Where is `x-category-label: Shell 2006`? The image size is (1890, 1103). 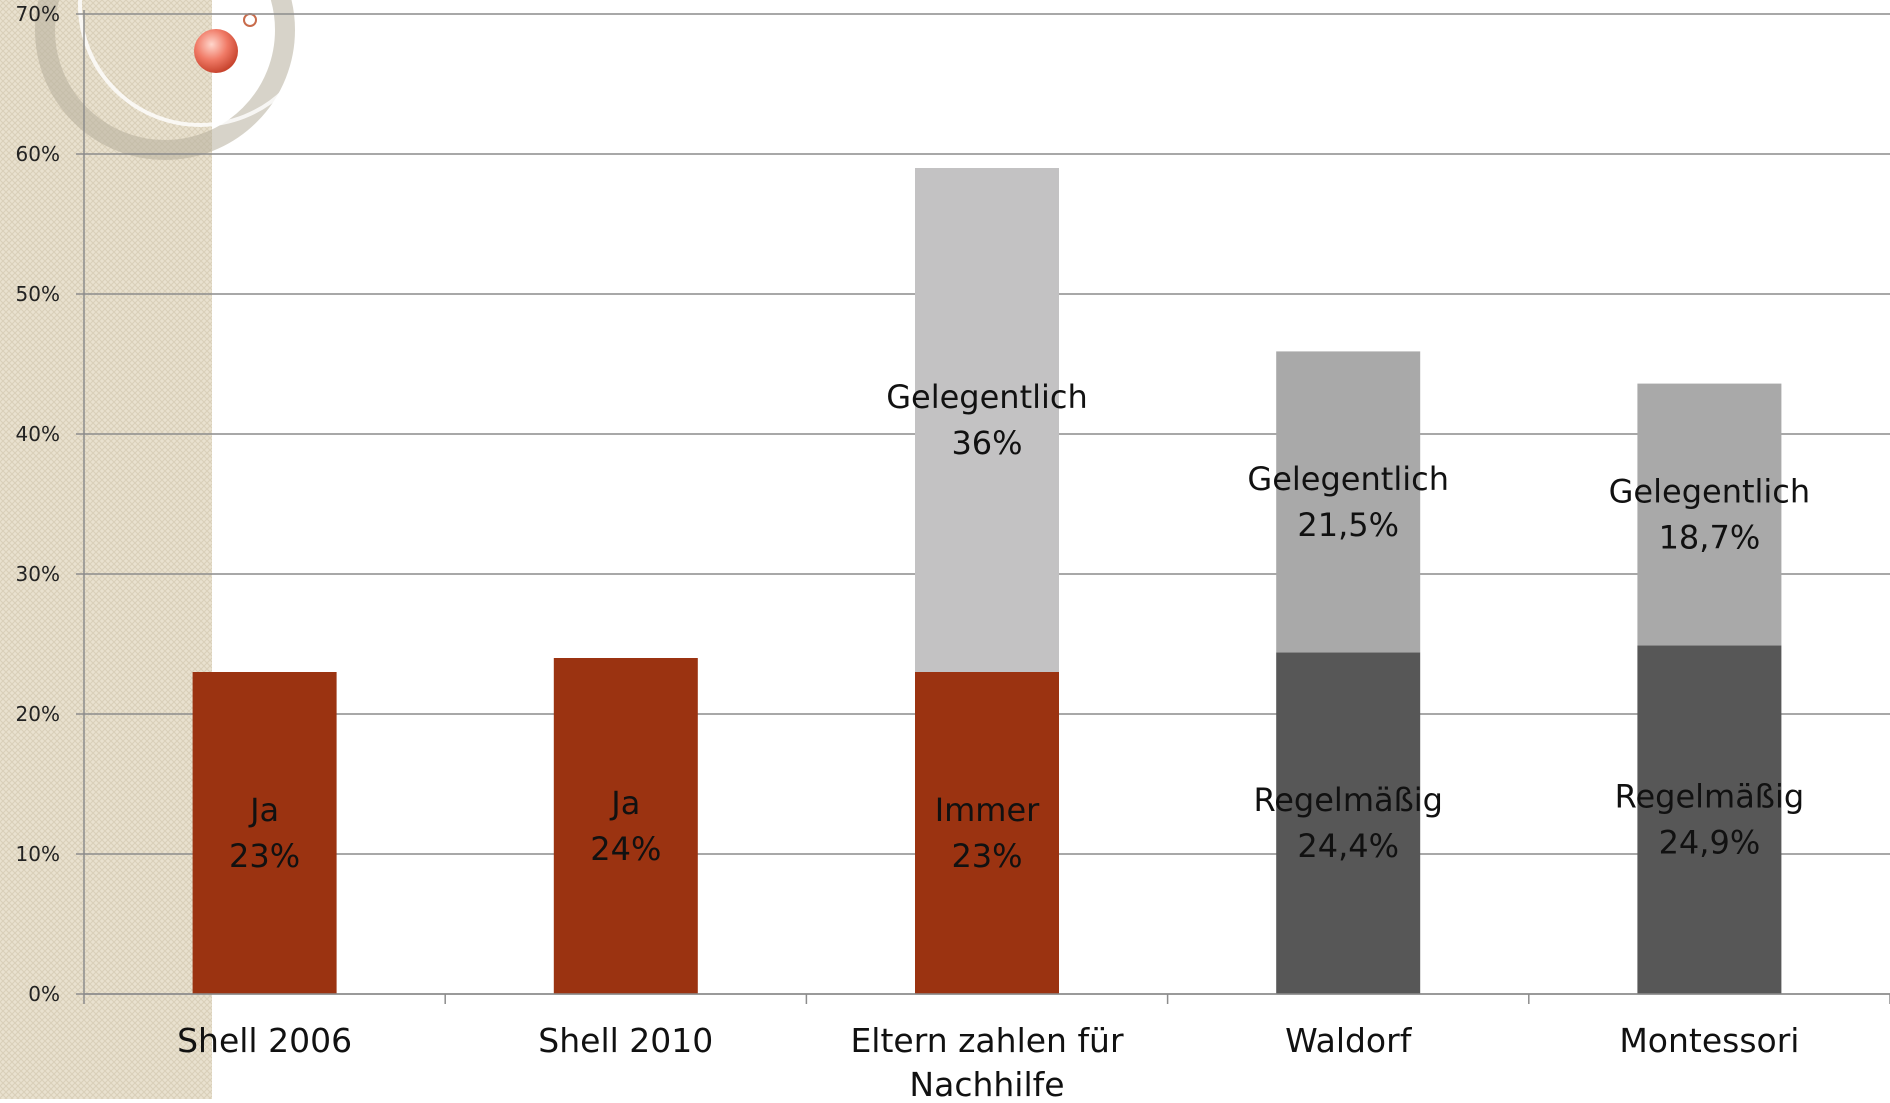 x-category-label: Shell 2006 is located at coordinates (264, 1040).